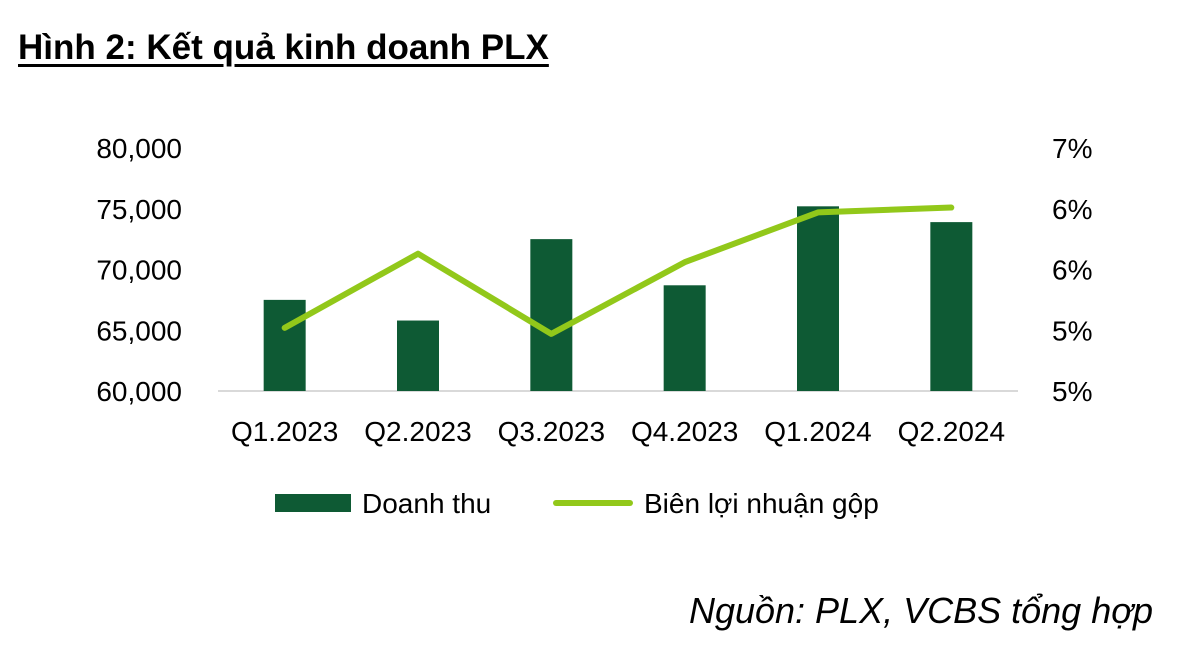  Describe the element at coordinates (1072, 148) in the screenshot. I see `right-tick-label: 7%` at that location.